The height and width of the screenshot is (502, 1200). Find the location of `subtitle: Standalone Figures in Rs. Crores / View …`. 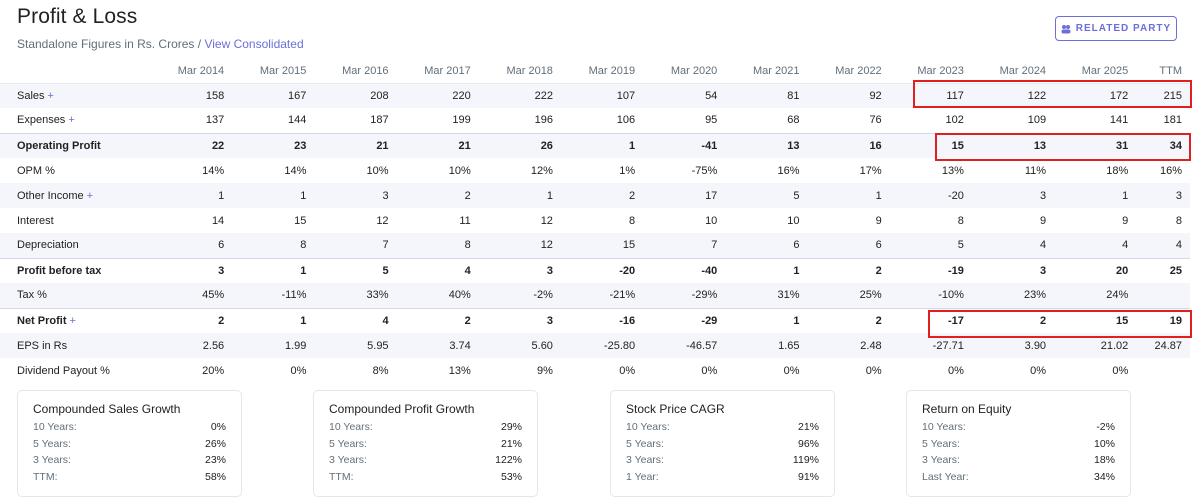

subtitle: Standalone Figures in Rs. Crores / View … is located at coordinates (160, 44).